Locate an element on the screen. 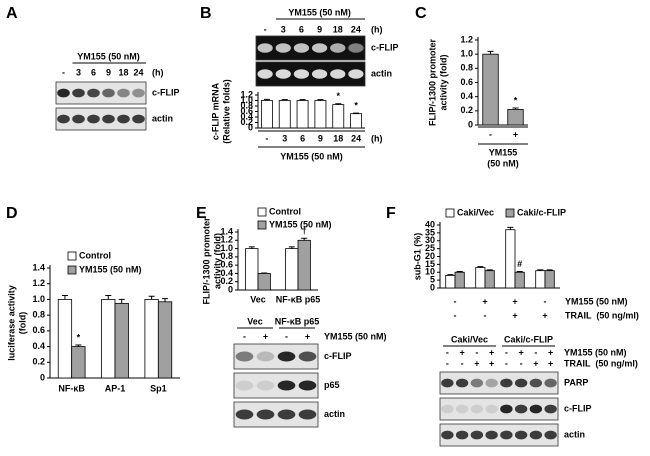 The image size is (650, 456). blot-group: Vec is located at coordinates (255, 321).